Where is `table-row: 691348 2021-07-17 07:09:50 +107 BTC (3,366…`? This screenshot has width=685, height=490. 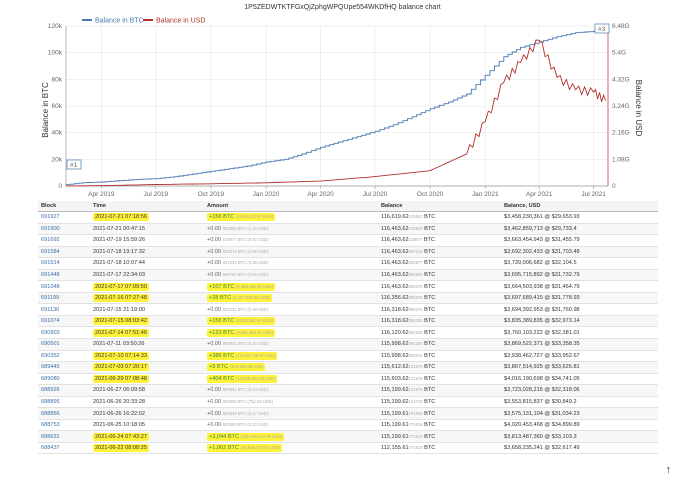 table-row: 691348 2021-07-17 07:09:50 +107 BTC (3,366… is located at coordinates (348, 286).